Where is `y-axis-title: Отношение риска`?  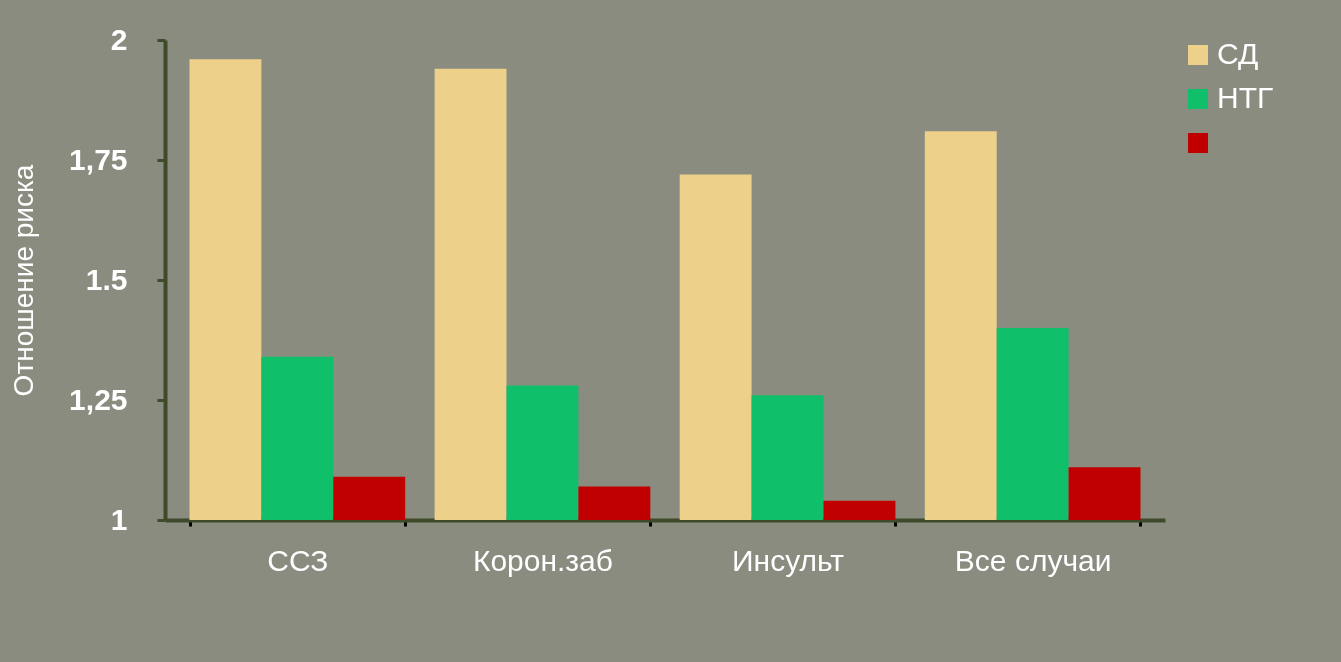 y-axis-title: Отношение риска is located at coordinates (24, 280).